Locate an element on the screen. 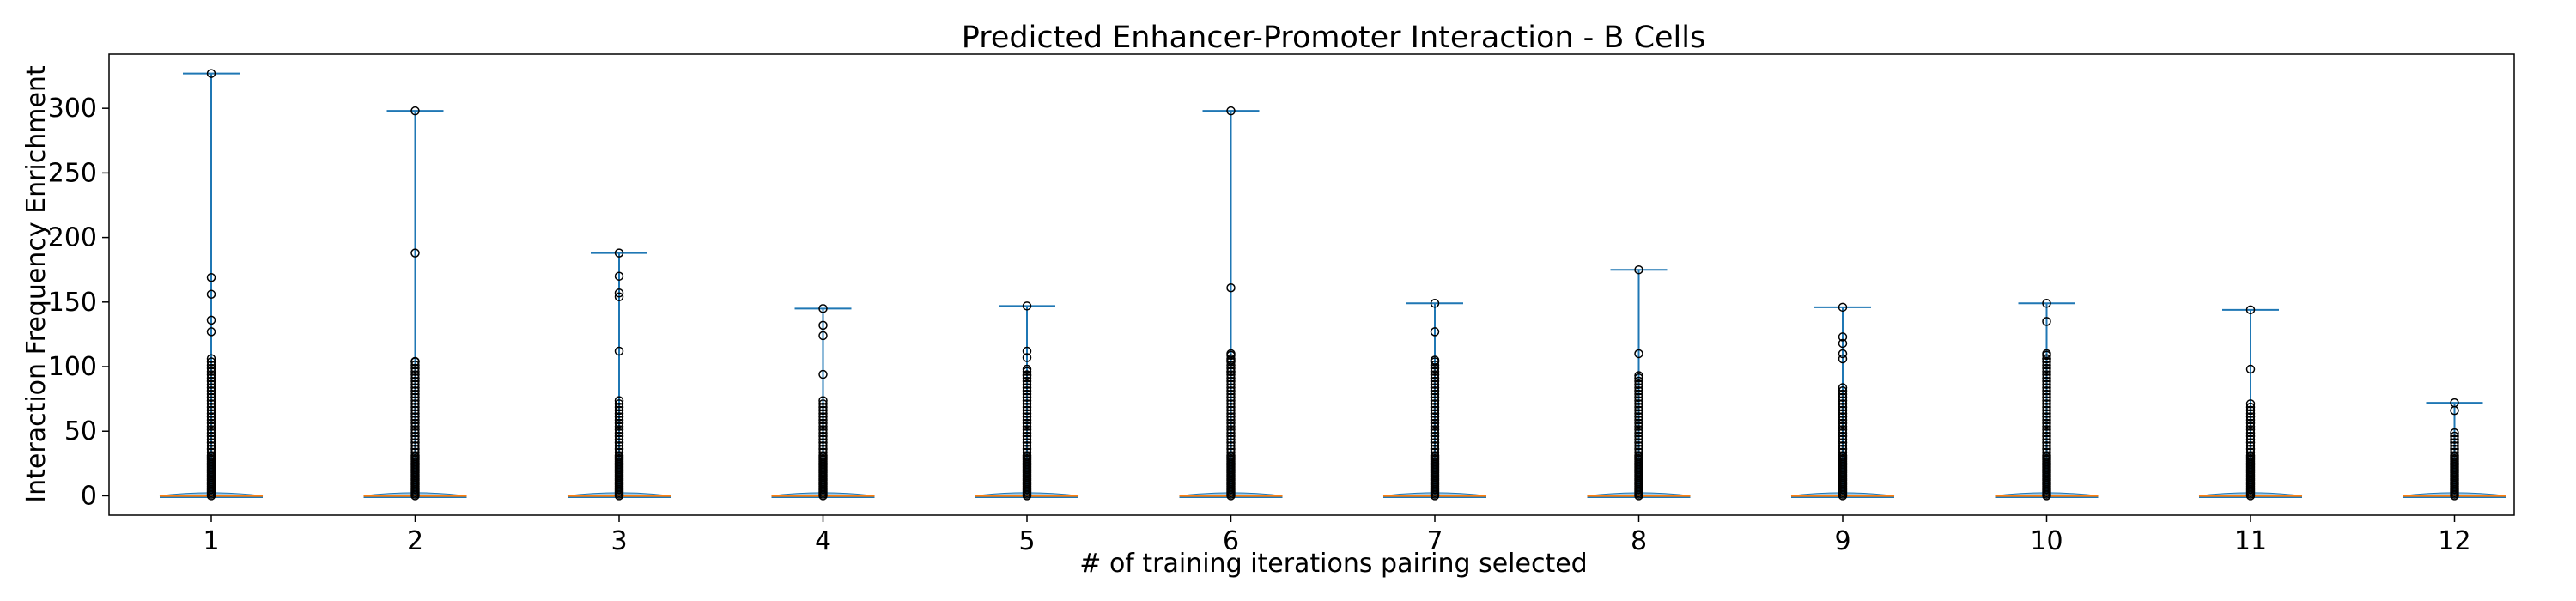 The width and height of the screenshot is (2576, 601). x-tick-label: 6 is located at coordinates (1231, 541).